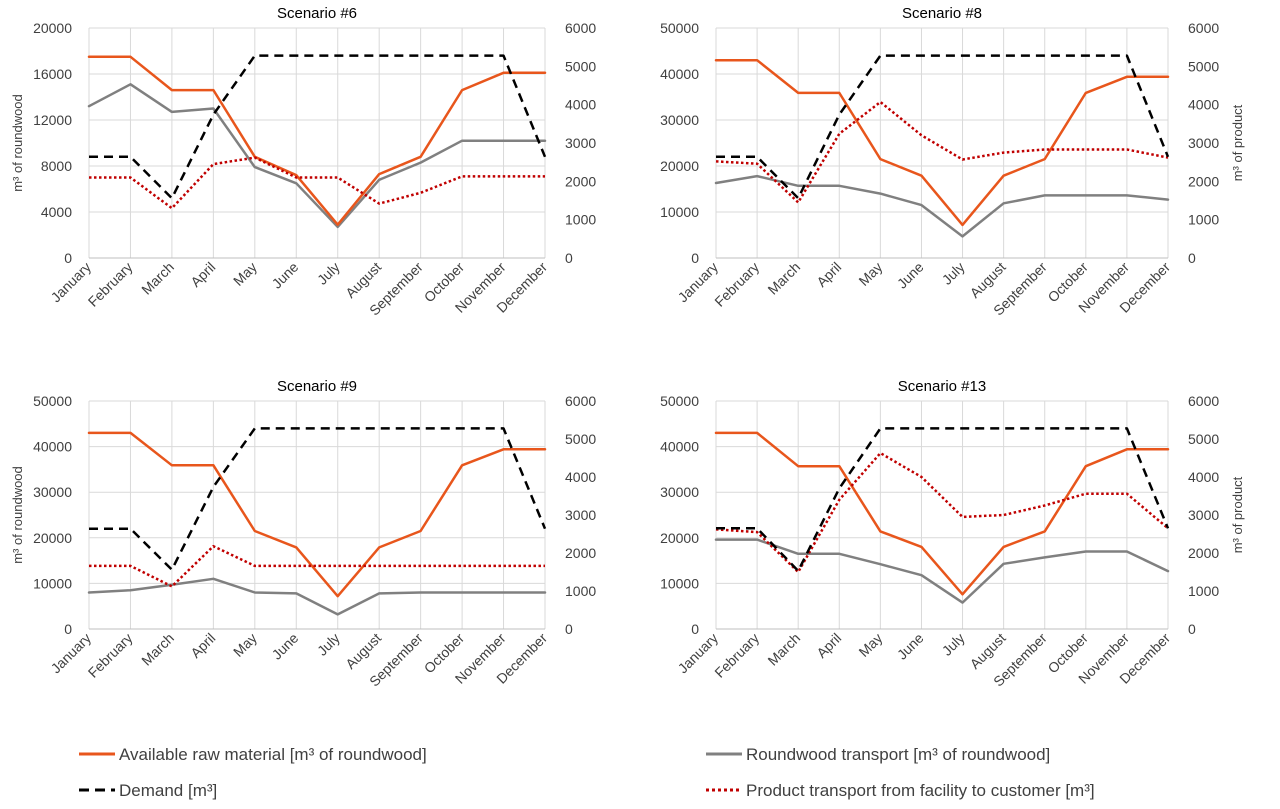 This screenshot has height=809, width=1280. Describe the element at coordinates (273, 754) in the screenshot. I see `legend-label-raw: Available raw material [m³ of roundwood]` at that location.